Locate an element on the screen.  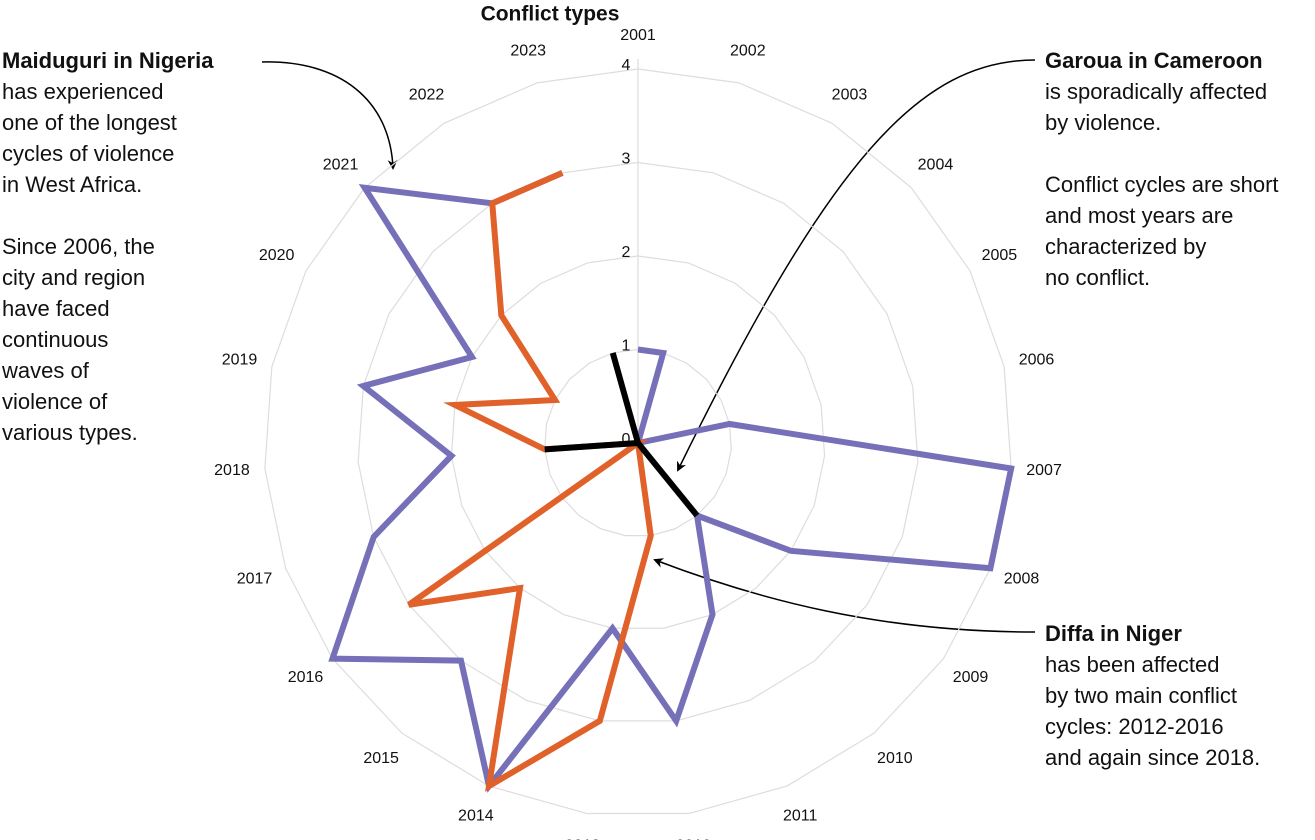
x-tick-label: 2022 is located at coordinates (427, 94).